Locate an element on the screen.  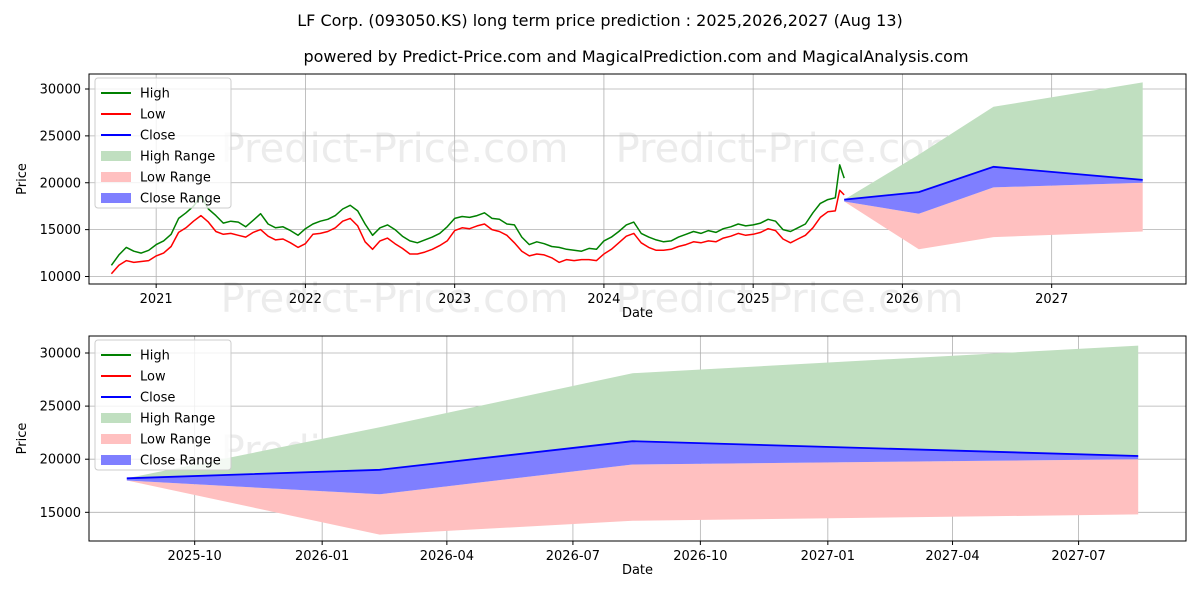
x-tick-label: 2026 is located at coordinates (902, 299).